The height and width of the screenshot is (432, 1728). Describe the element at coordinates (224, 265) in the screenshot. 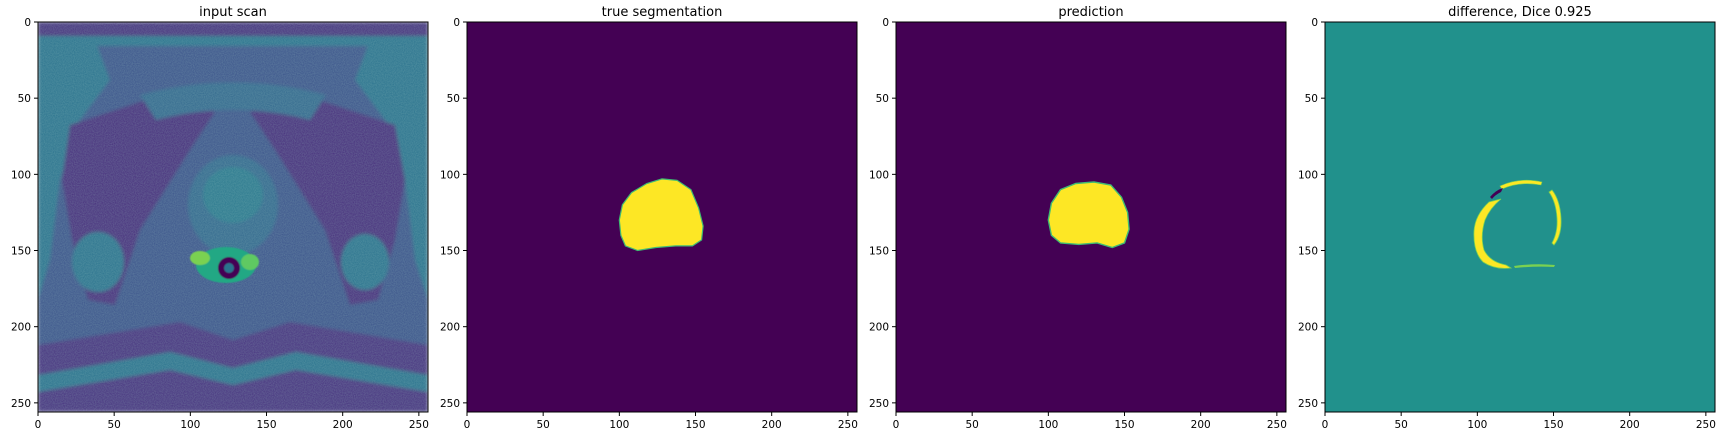

I see `mri-rectum` at that location.